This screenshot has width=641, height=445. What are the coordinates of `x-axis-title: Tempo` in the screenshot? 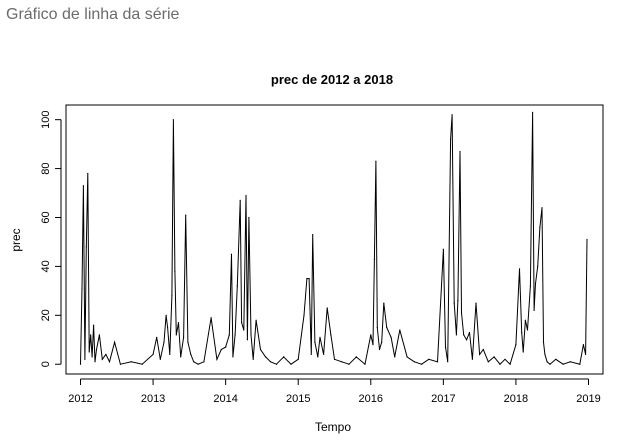 It's located at (333, 427).